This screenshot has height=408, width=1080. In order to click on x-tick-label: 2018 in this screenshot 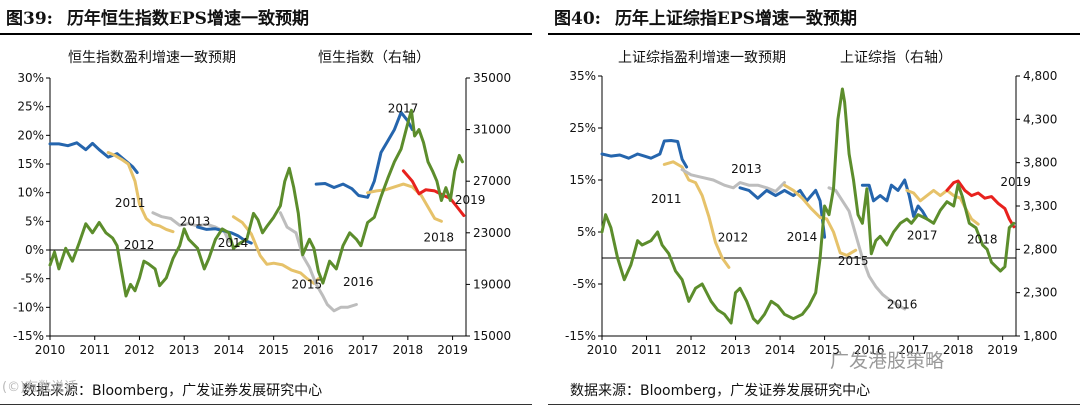, I will do `click(958, 350)`.